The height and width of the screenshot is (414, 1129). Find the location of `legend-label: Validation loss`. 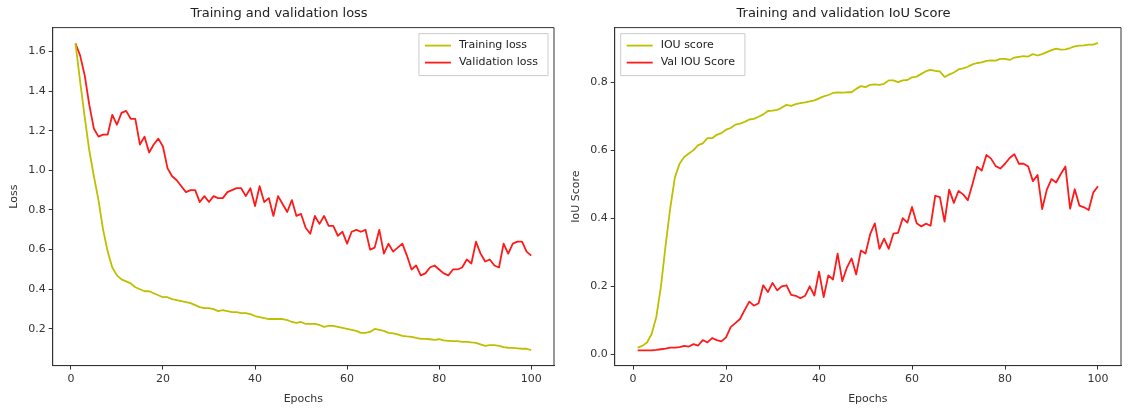

legend-label: Validation loss is located at coordinates (498, 62).